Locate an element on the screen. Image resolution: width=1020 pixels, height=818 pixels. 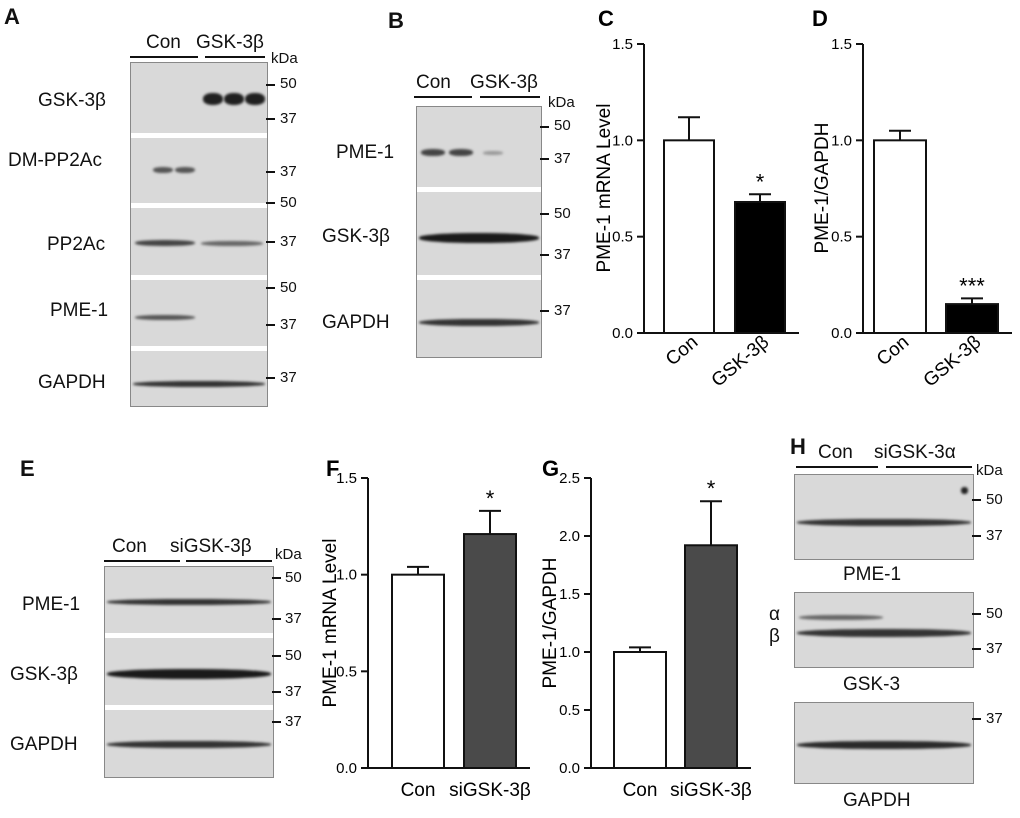
chart-F-tick-label: 0.0 is located at coordinates (346, 768).